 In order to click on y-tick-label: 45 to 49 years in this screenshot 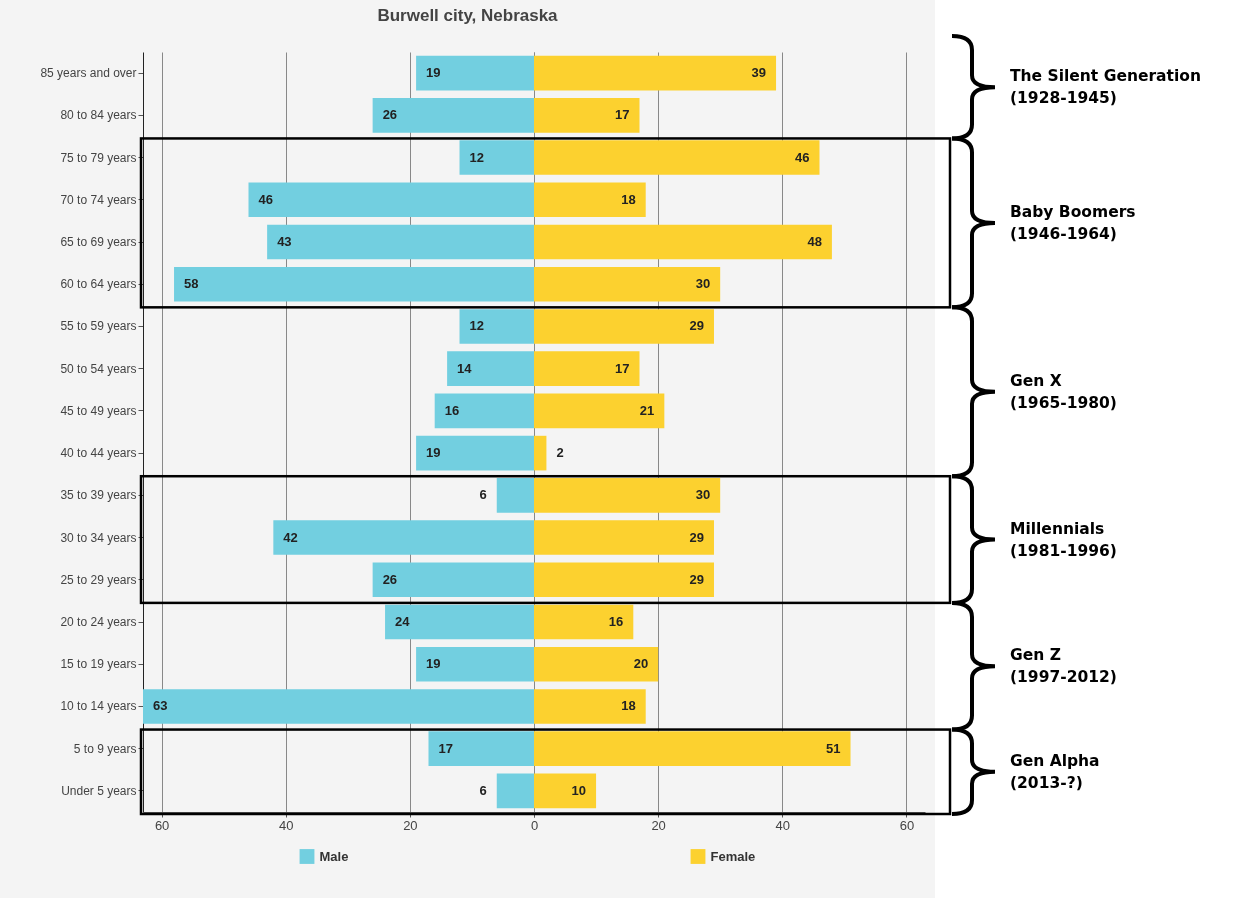, I will do `click(98, 410)`.